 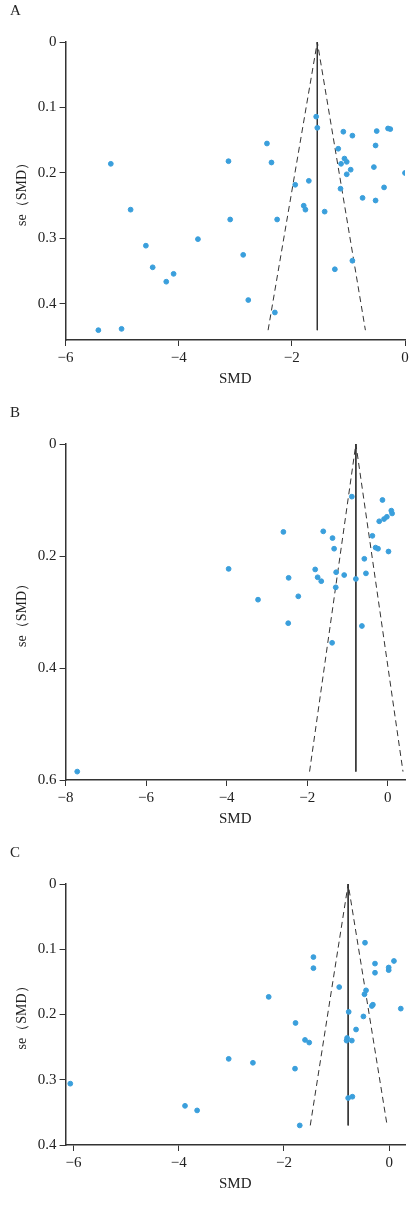 What do you see at coordinates (15, 9) in the screenshot?
I see `chart-title: A` at bounding box center [15, 9].